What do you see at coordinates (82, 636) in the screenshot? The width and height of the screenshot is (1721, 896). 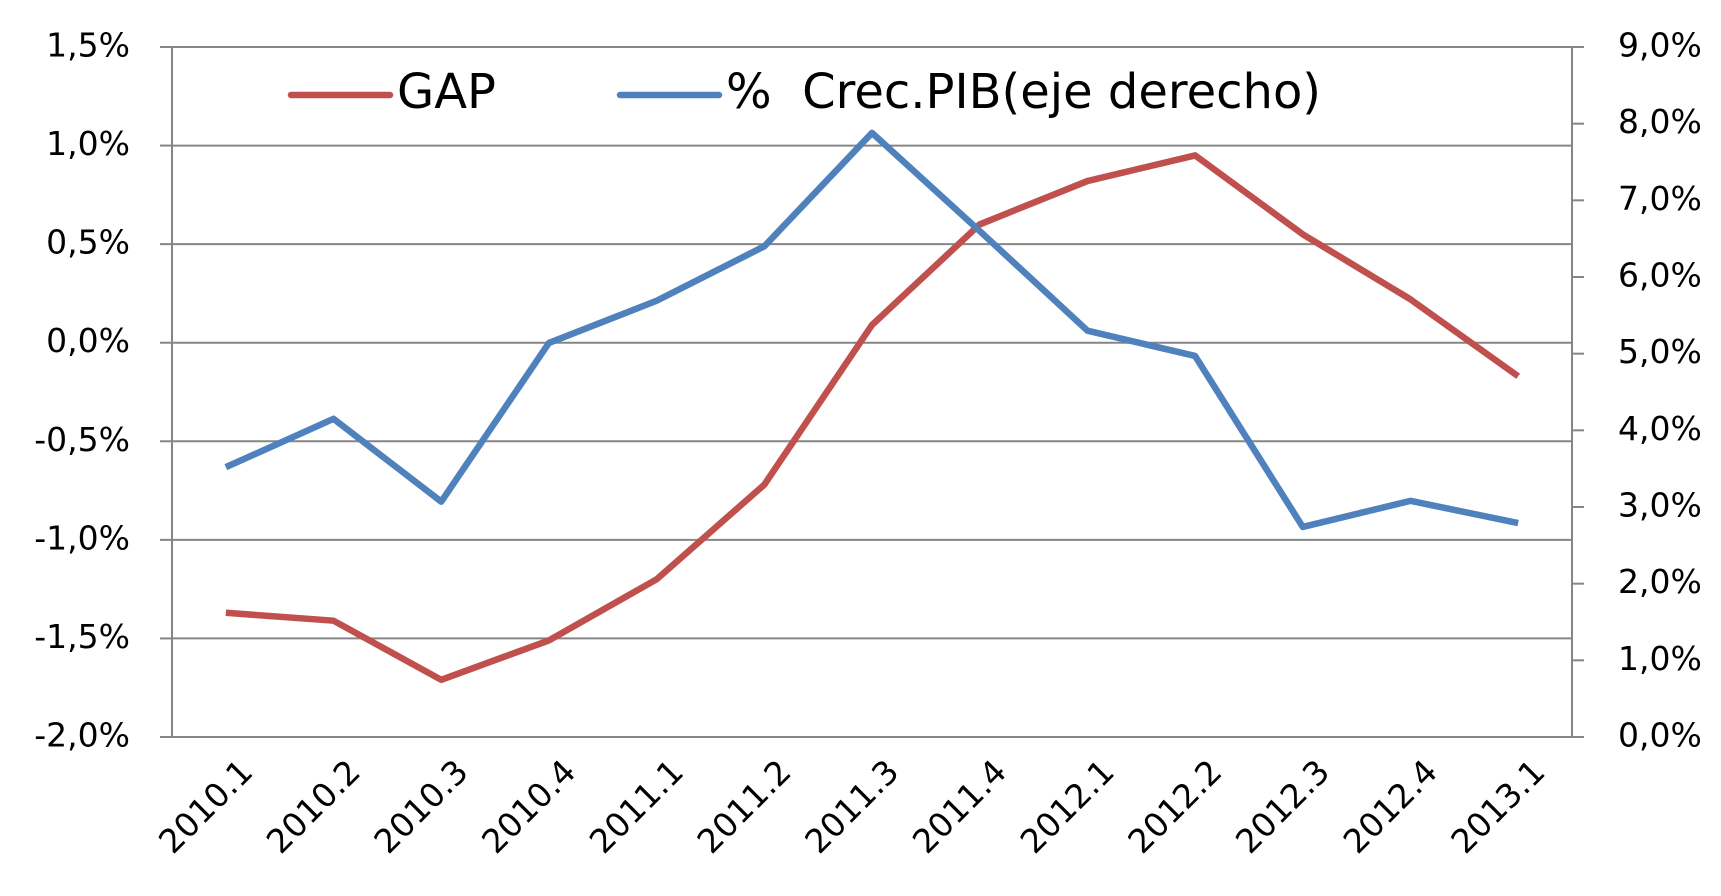 I see `y-tick-label: -1,5%` at bounding box center [82, 636].